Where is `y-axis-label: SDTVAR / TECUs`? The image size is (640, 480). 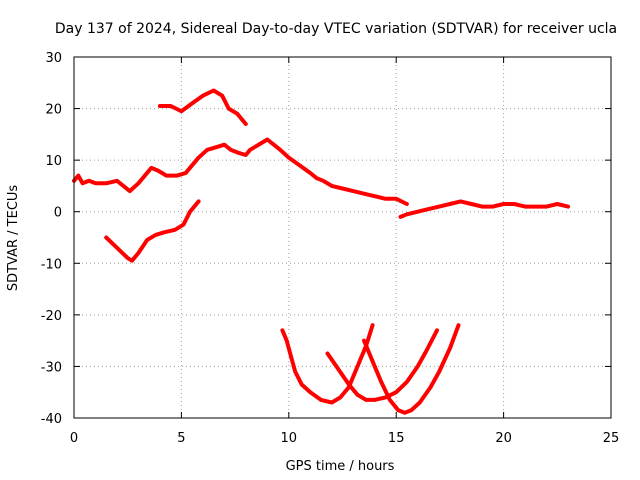
y-axis-label: SDTVAR / TECUs is located at coordinates (13, 238).